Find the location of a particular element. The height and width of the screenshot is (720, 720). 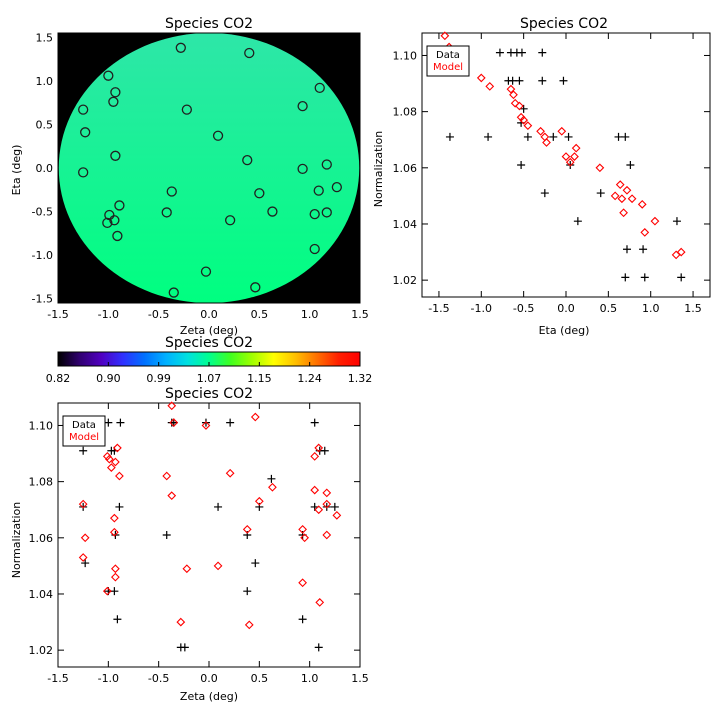

map-x-tick-label: 1.5 is located at coordinates (360, 314).